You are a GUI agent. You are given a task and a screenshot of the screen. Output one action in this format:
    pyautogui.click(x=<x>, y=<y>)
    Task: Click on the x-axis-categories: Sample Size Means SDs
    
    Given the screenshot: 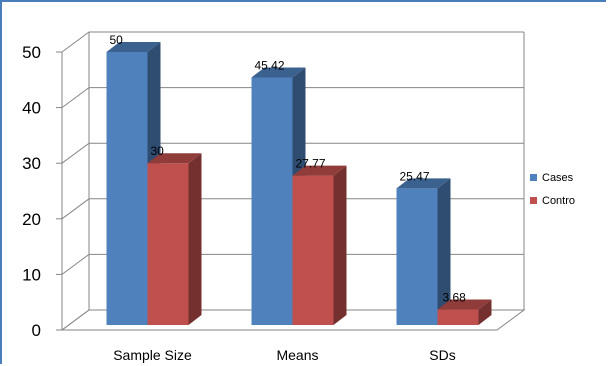 What is the action you would take?
    pyautogui.click(x=284, y=355)
    